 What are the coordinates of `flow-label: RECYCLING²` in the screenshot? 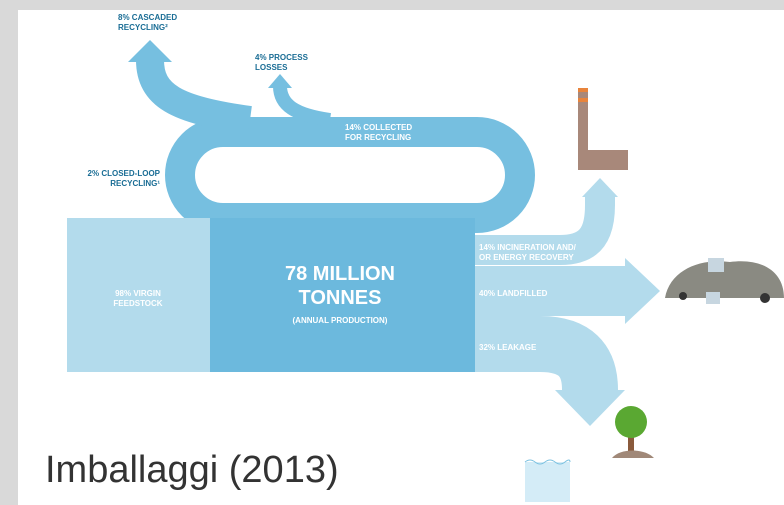 It's located at (143, 27).